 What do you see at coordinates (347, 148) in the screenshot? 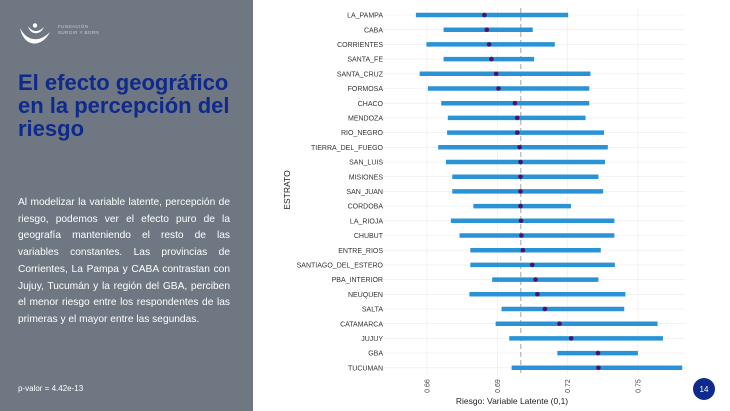
I see `y-tick-label-tierra-del-fuego: TIERRA_DEL_FUEGO` at bounding box center [347, 148].